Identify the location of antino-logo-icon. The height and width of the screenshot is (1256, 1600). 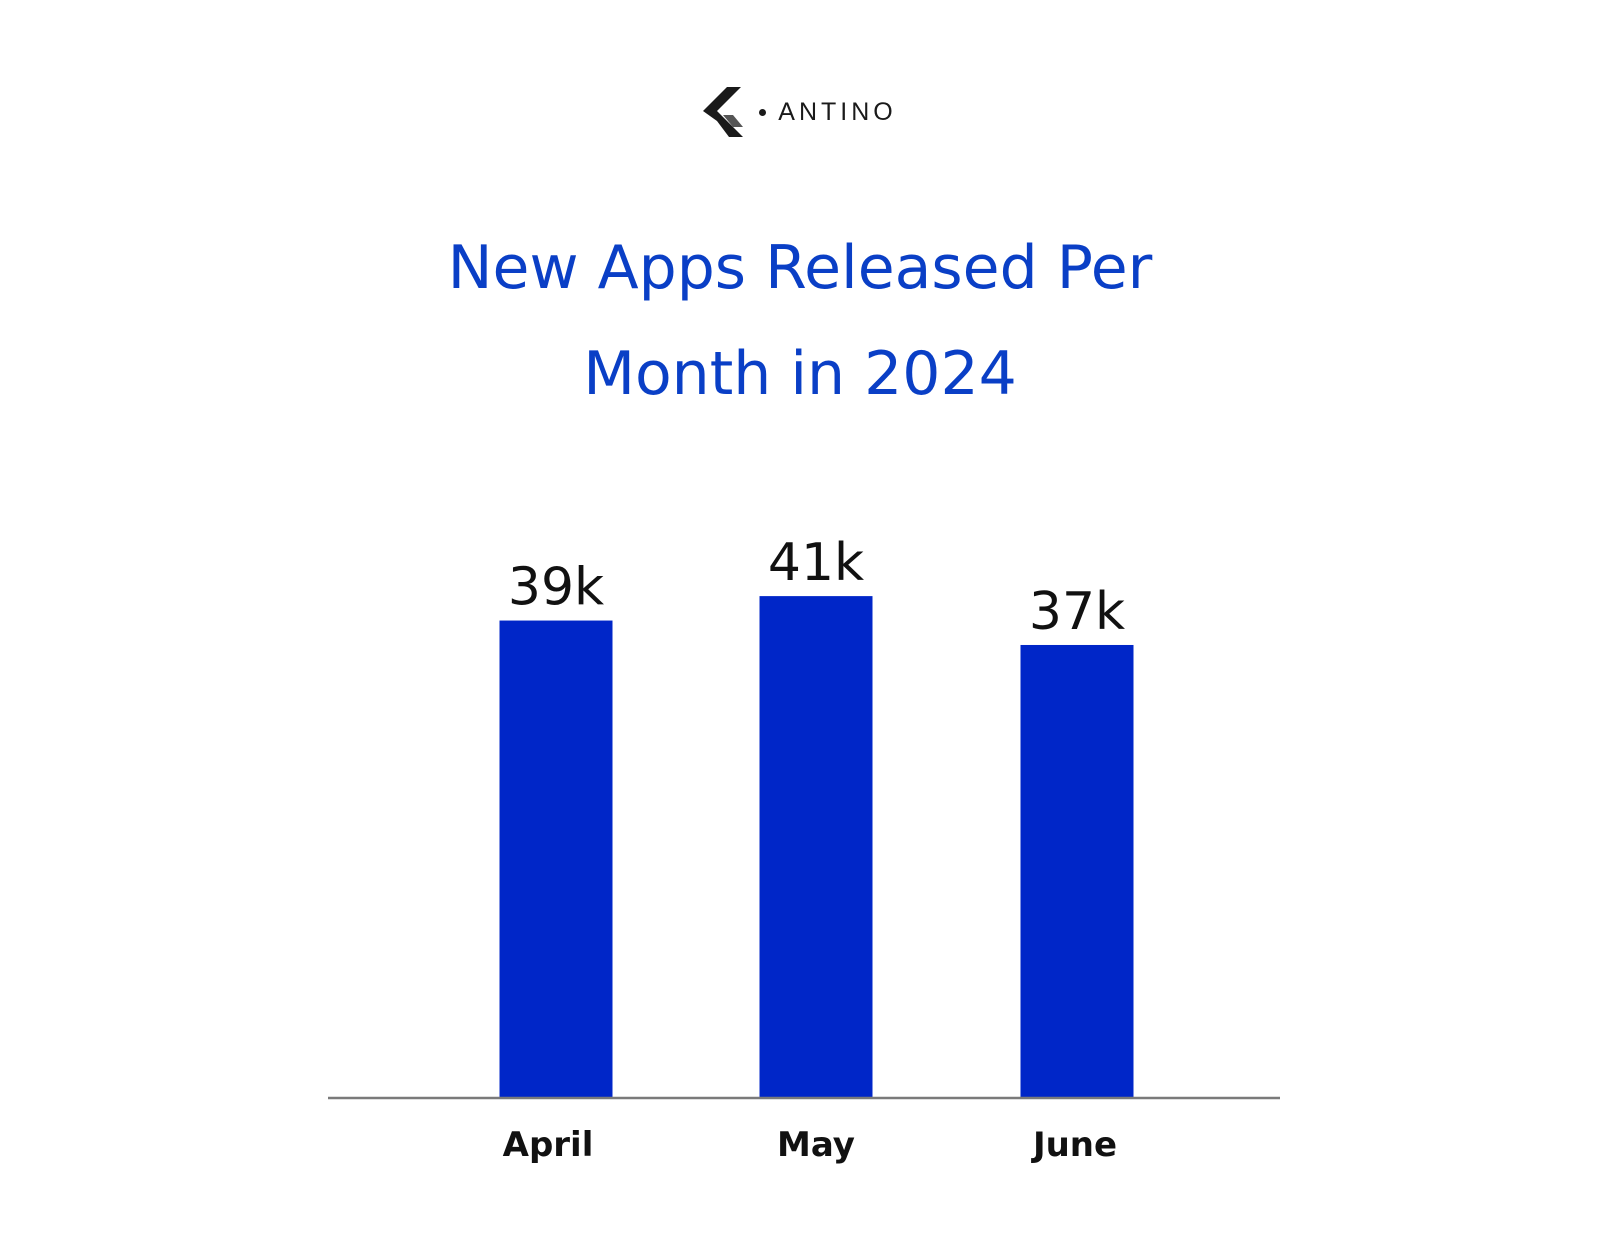
(725, 112).